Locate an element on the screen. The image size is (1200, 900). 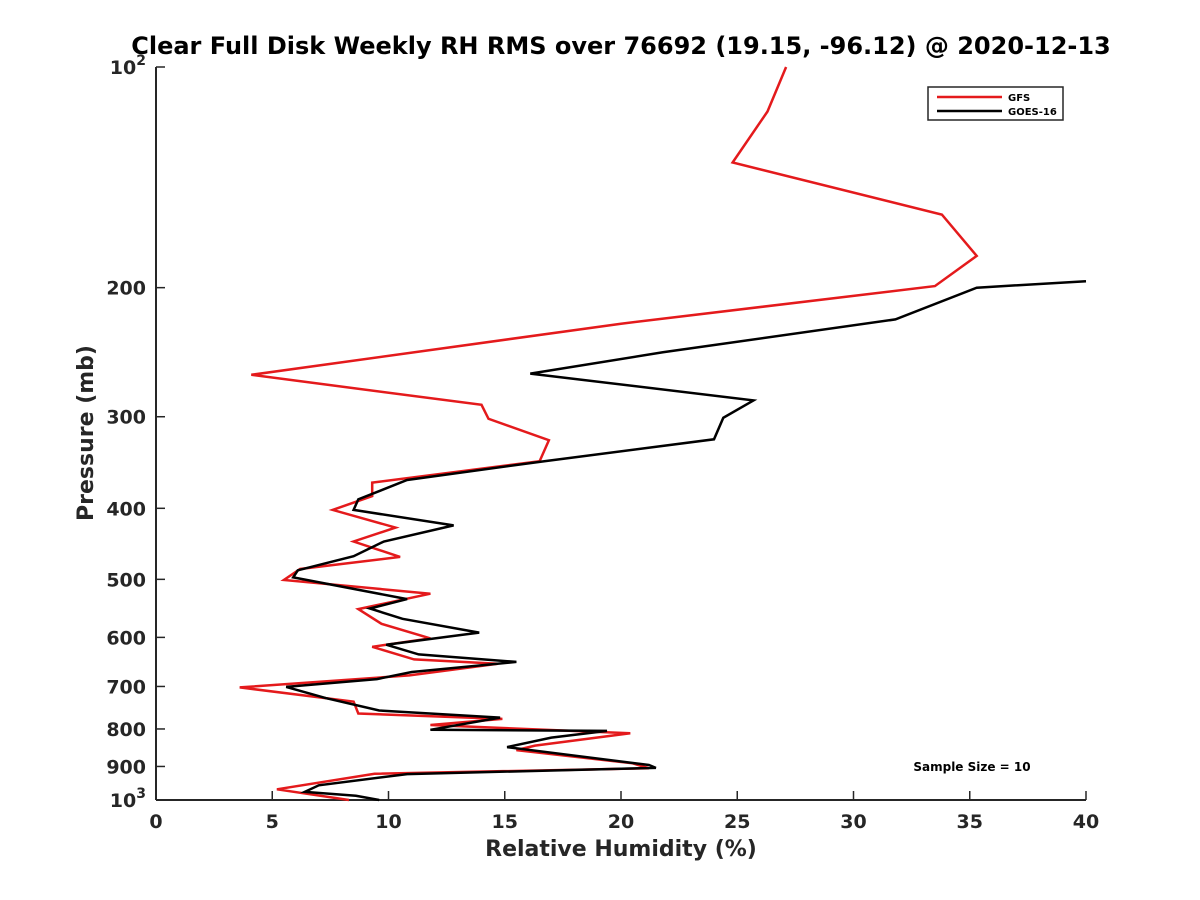
y-tick-label: 800 is located at coordinates (126, 730).